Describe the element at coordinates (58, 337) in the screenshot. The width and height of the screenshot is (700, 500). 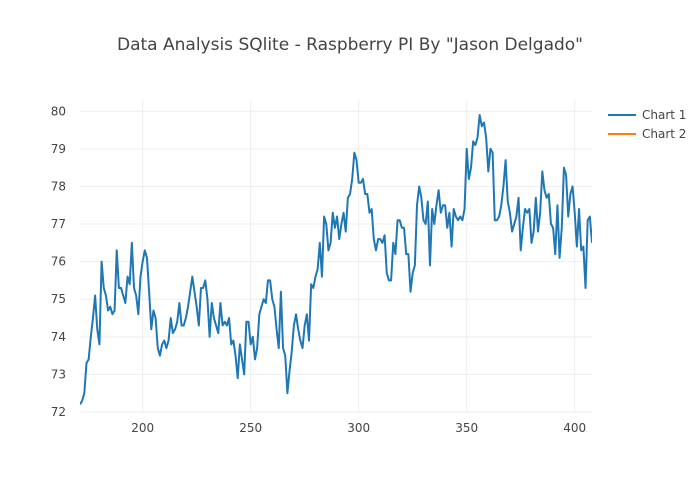
I see `y-tick-label: 74` at that location.